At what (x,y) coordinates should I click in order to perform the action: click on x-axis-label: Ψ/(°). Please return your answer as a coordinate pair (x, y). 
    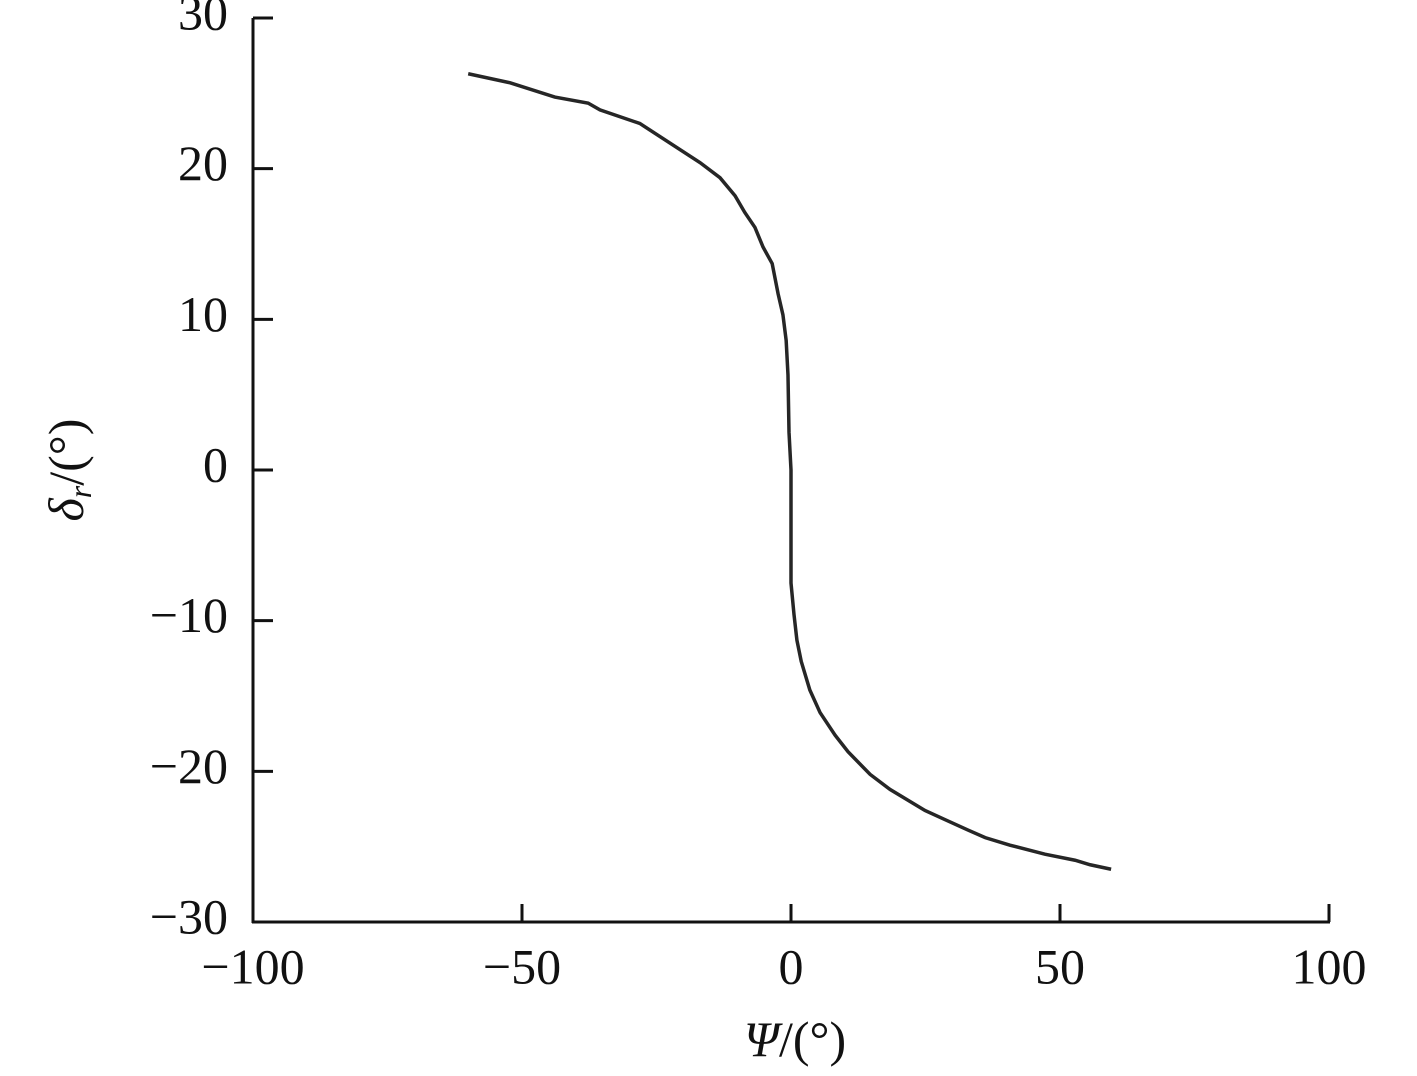
    Looking at the image, I should click on (795, 1039).